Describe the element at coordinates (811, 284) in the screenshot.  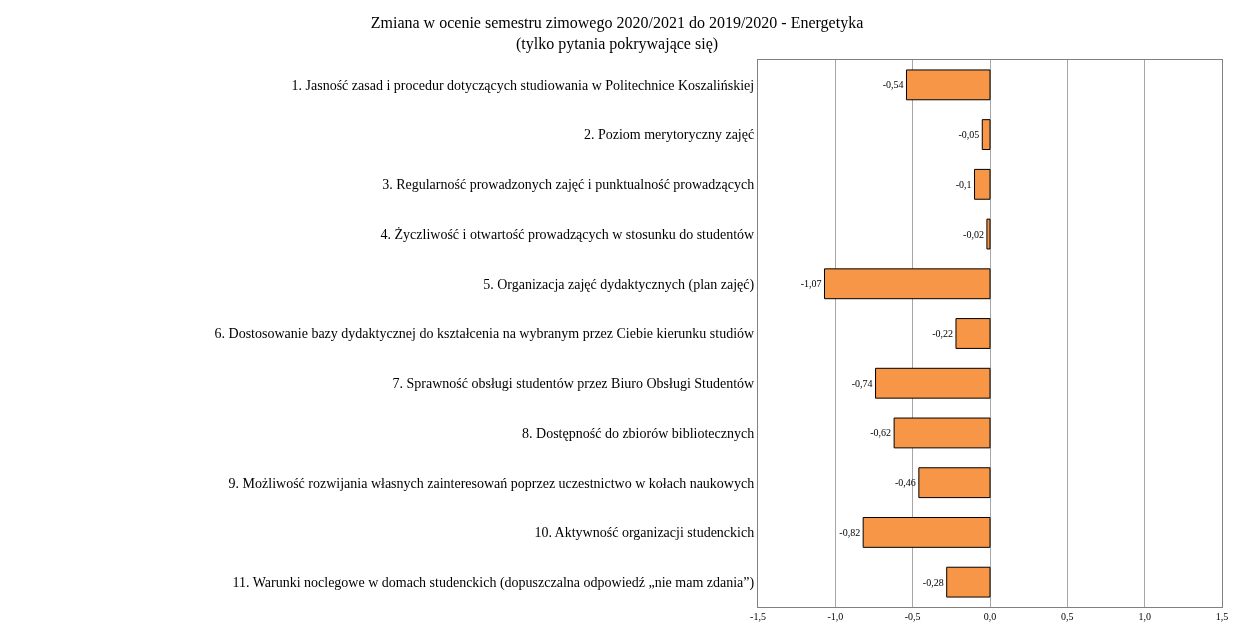
I see `data-label: -1,07` at that location.